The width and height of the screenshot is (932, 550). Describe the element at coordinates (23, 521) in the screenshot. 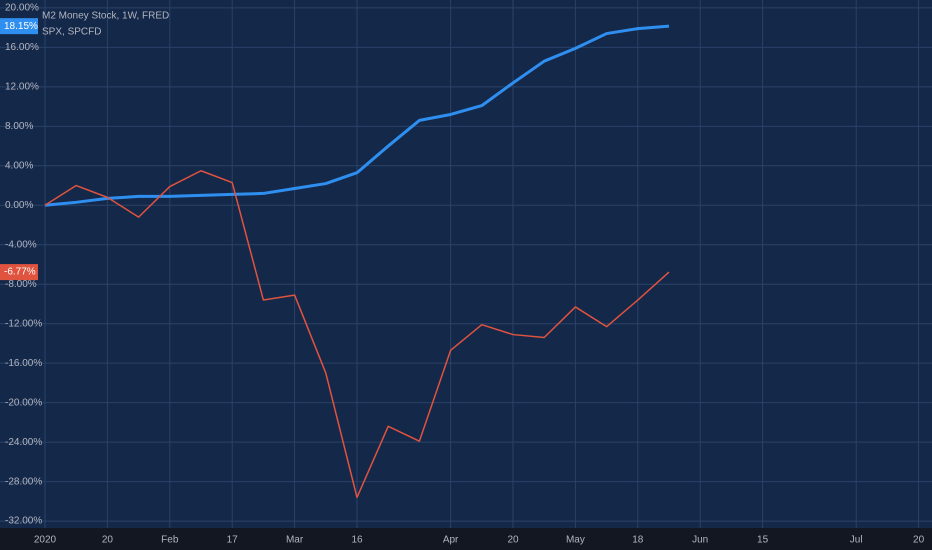

I see `y-tick-label: -32.00%` at that location.